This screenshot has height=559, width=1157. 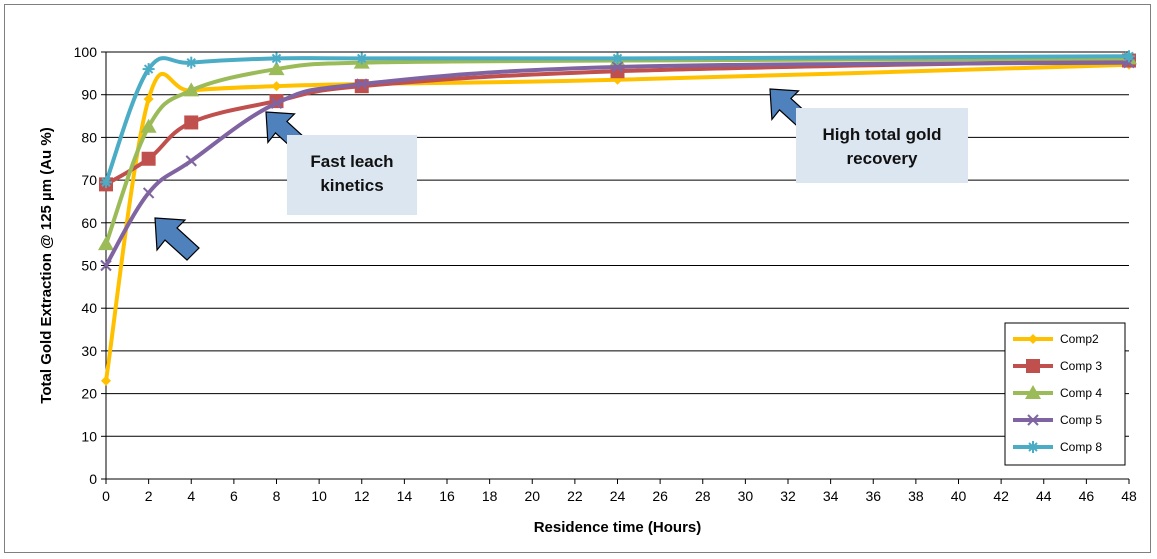 I want to click on legend-marker-stroke, so click(x=1033, y=420).